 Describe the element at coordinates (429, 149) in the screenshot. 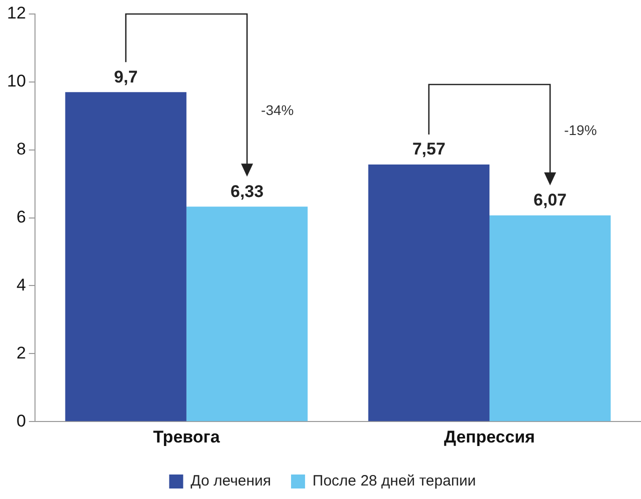

I see `text: 7,57` at that location.